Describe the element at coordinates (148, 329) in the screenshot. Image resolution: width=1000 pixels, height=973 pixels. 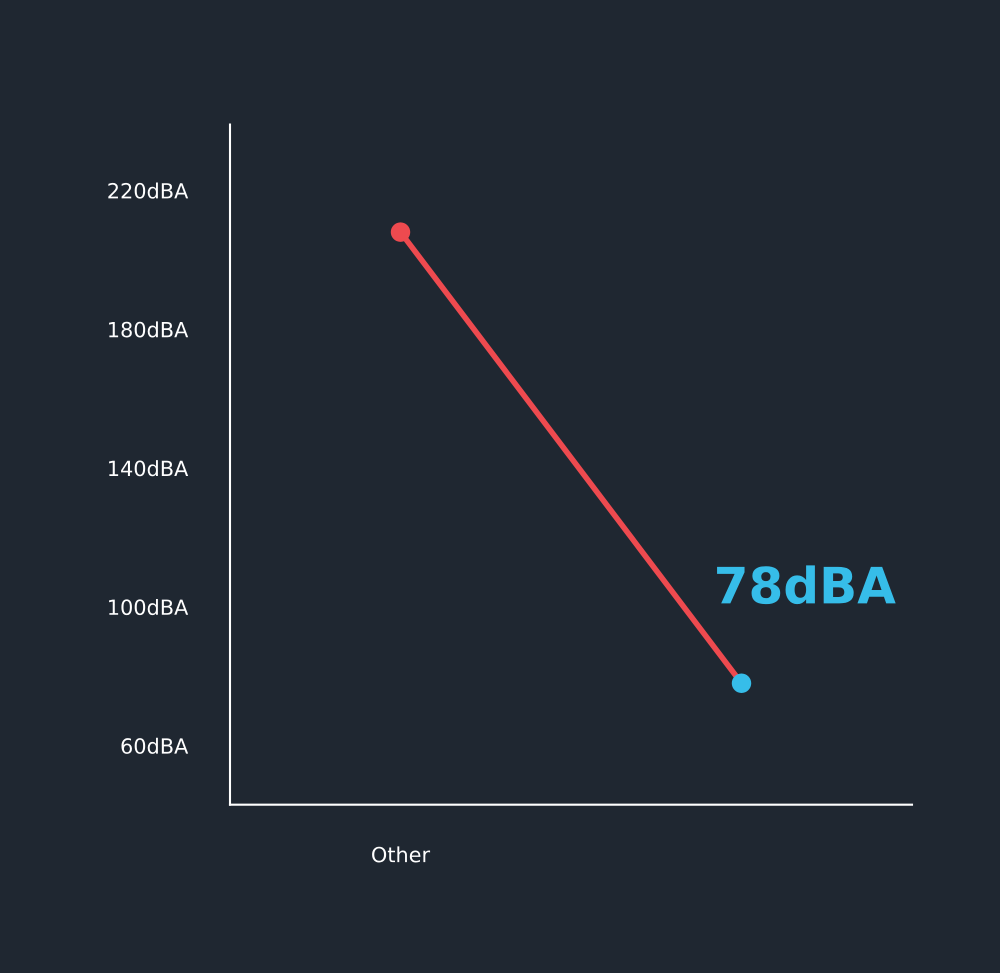
I see `y-tick-label: 180dBA` at that location.